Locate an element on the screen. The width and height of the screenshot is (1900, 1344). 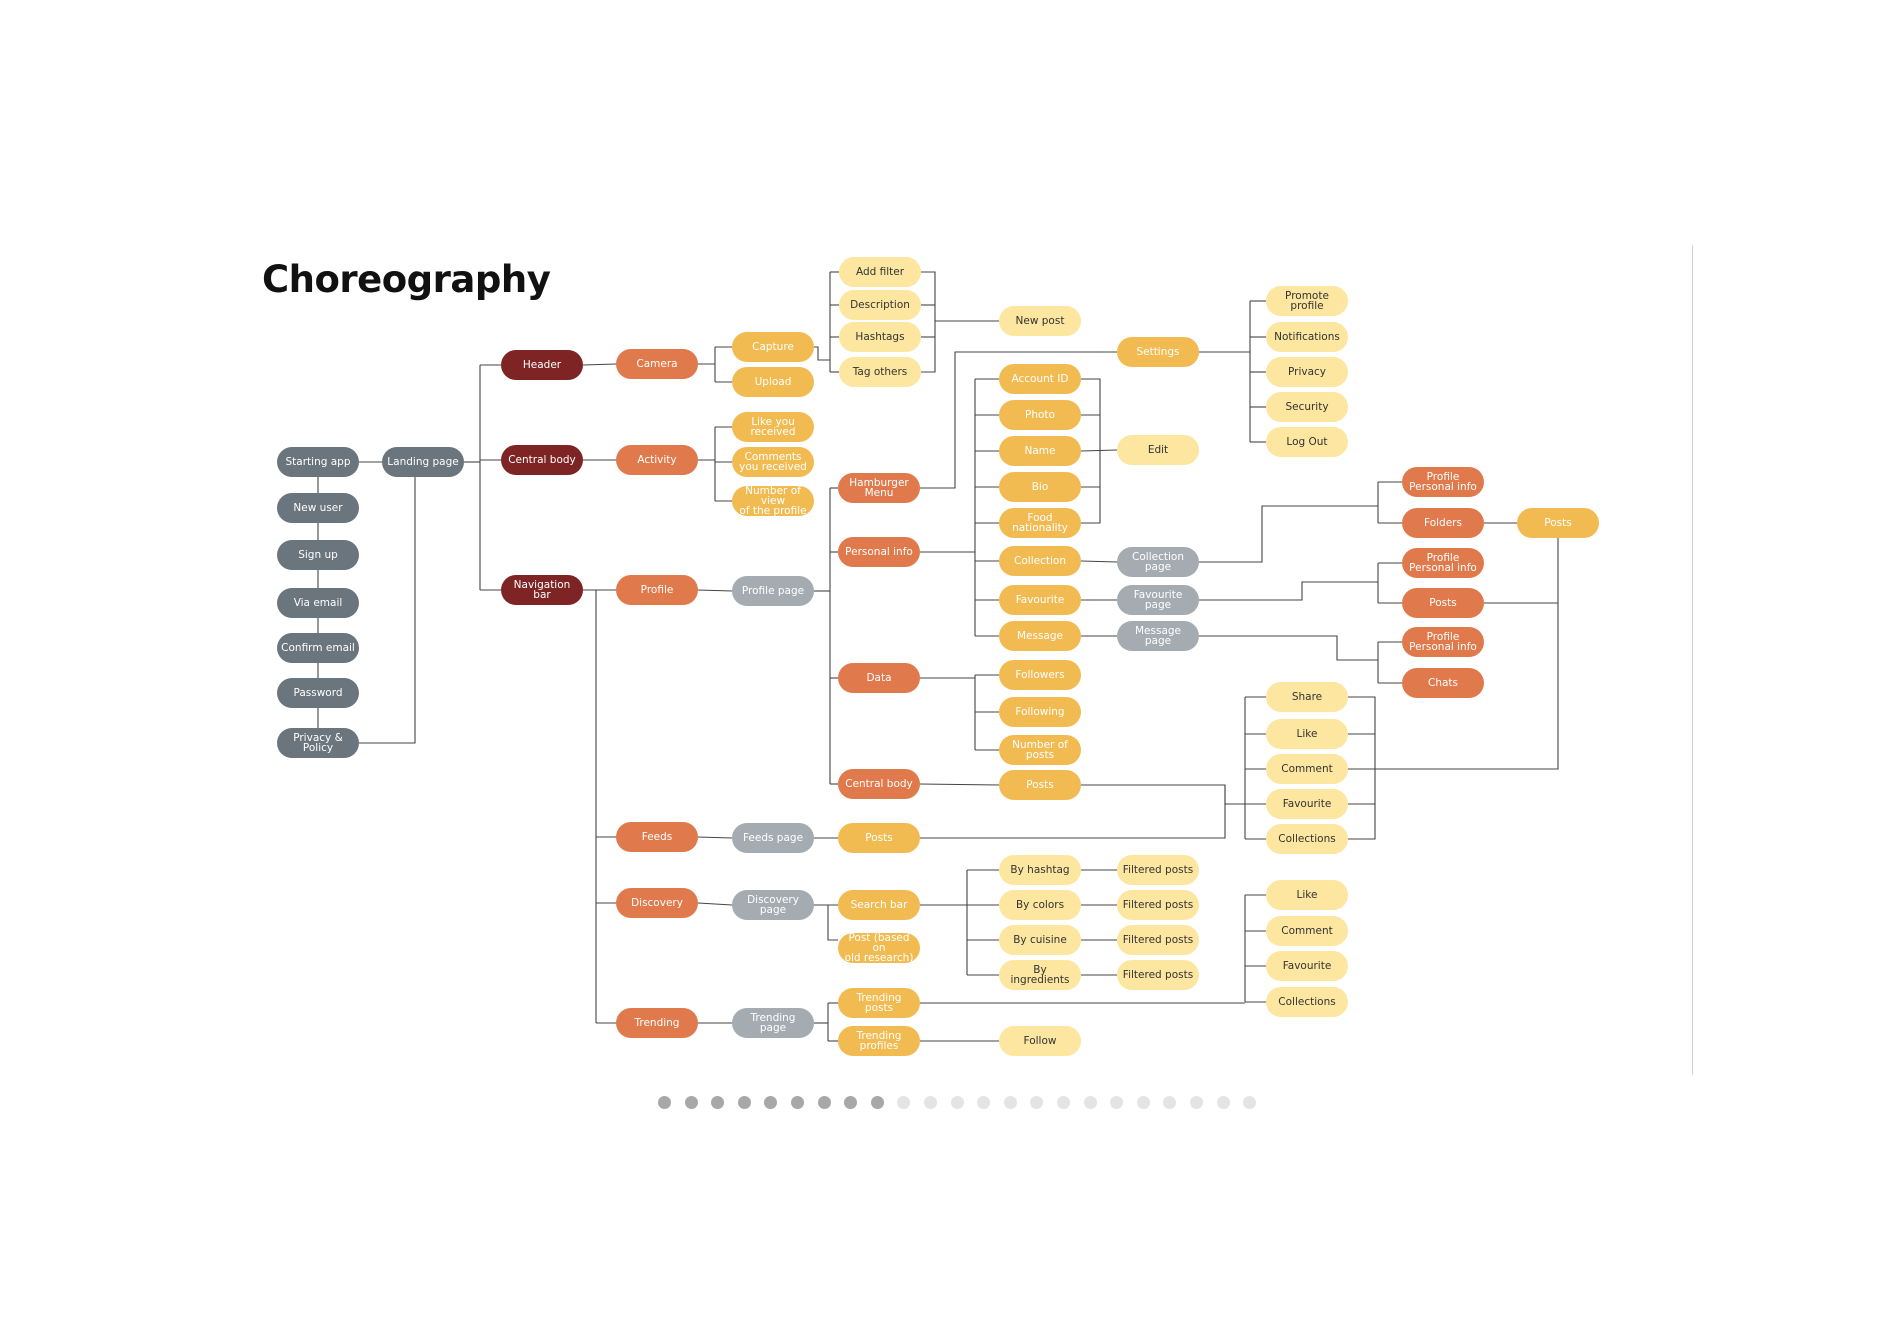
node-profile-central-body: Central body is located at coordinates (879, 784).